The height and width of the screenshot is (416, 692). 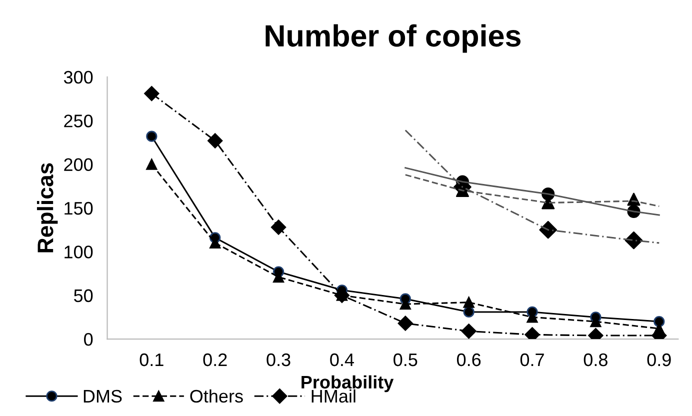 What do you see at coordinates (78, 252) in the screenshot?
I see `y-tick-label: 100` at bounding box center [78, 252].